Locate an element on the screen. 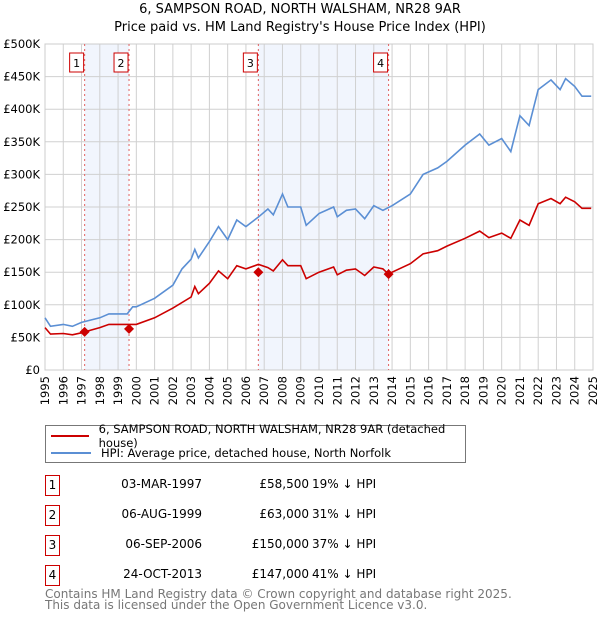  x-tick-label: 2002 is located at coordinates (173, 390).